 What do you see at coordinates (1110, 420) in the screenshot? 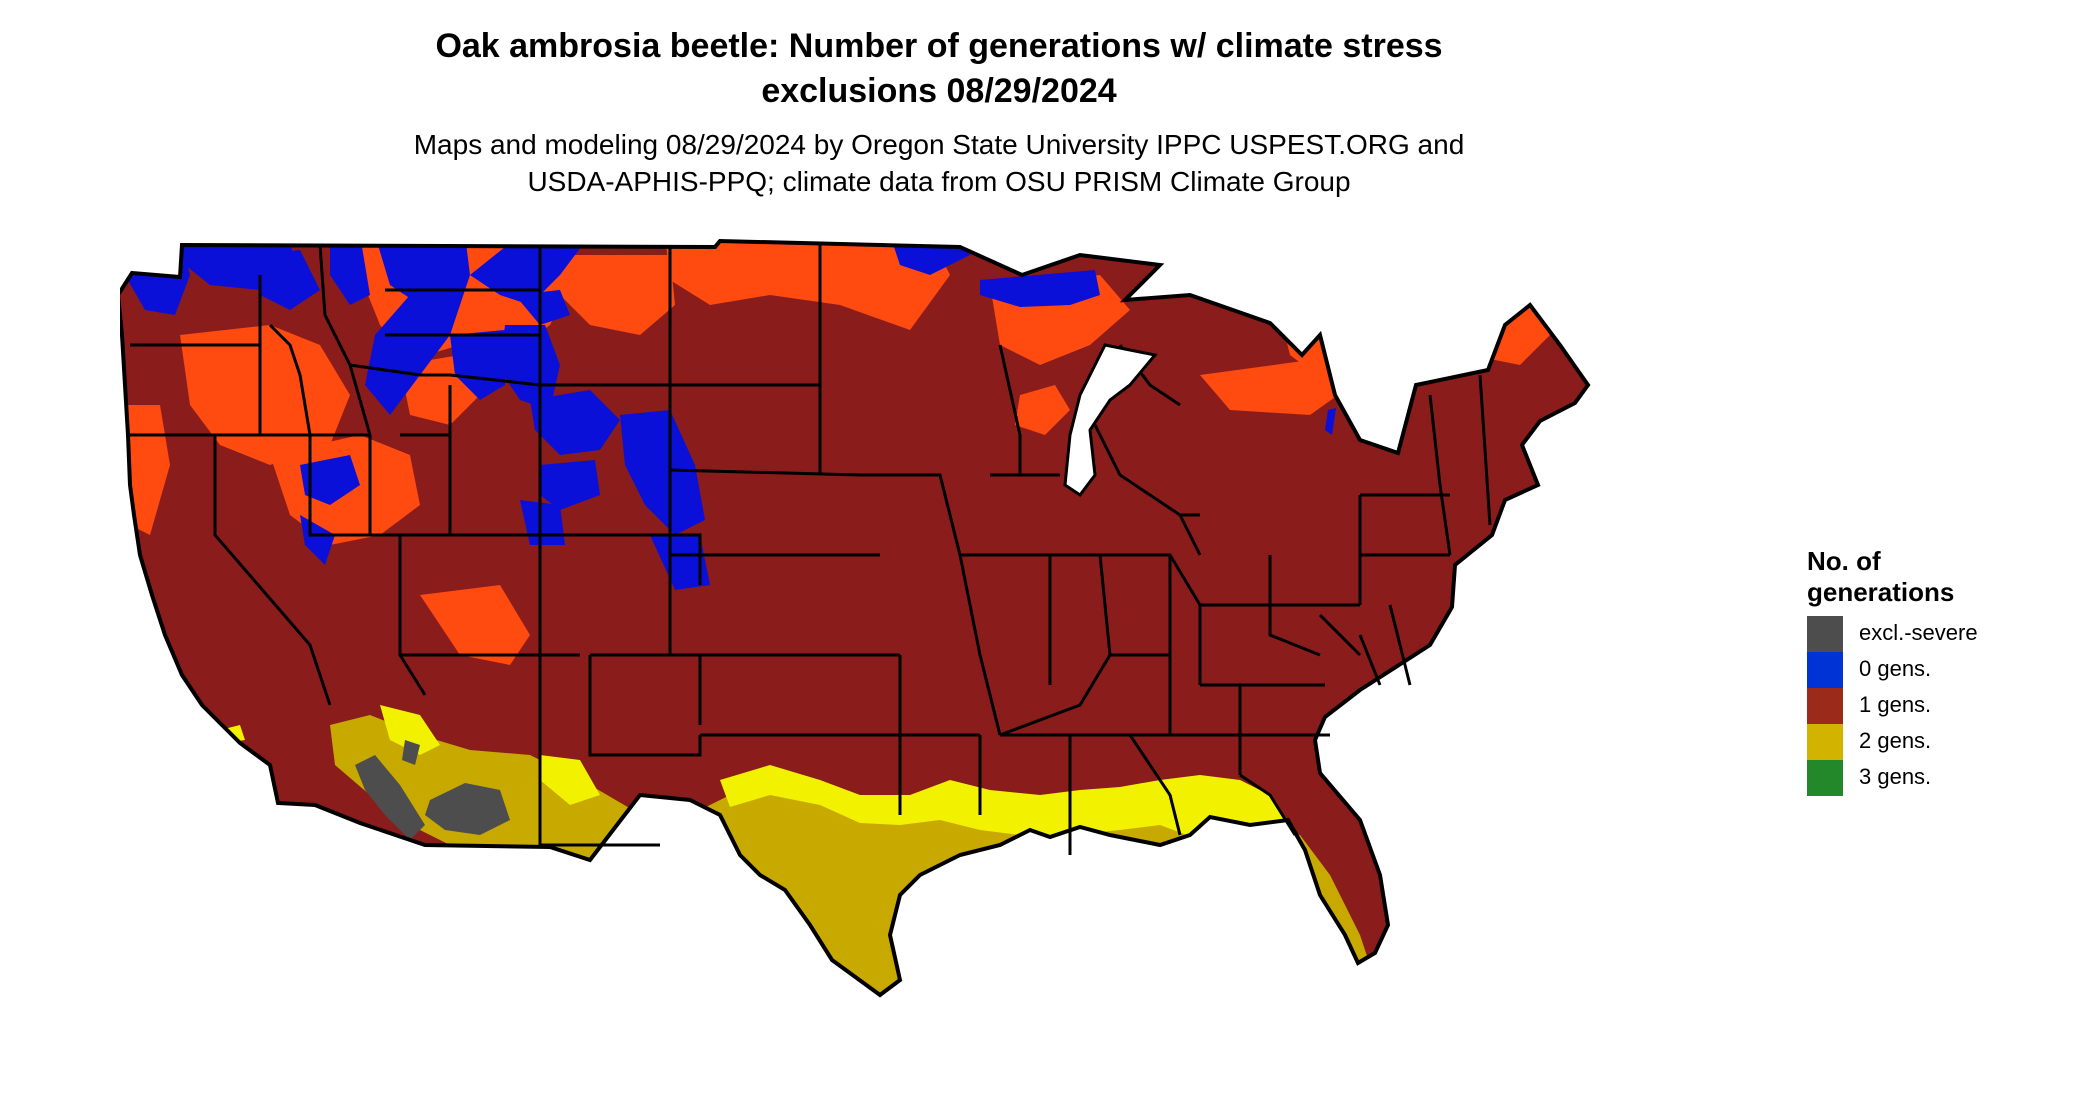
I see `lake-shapes` at bounding box center [1110, 420].